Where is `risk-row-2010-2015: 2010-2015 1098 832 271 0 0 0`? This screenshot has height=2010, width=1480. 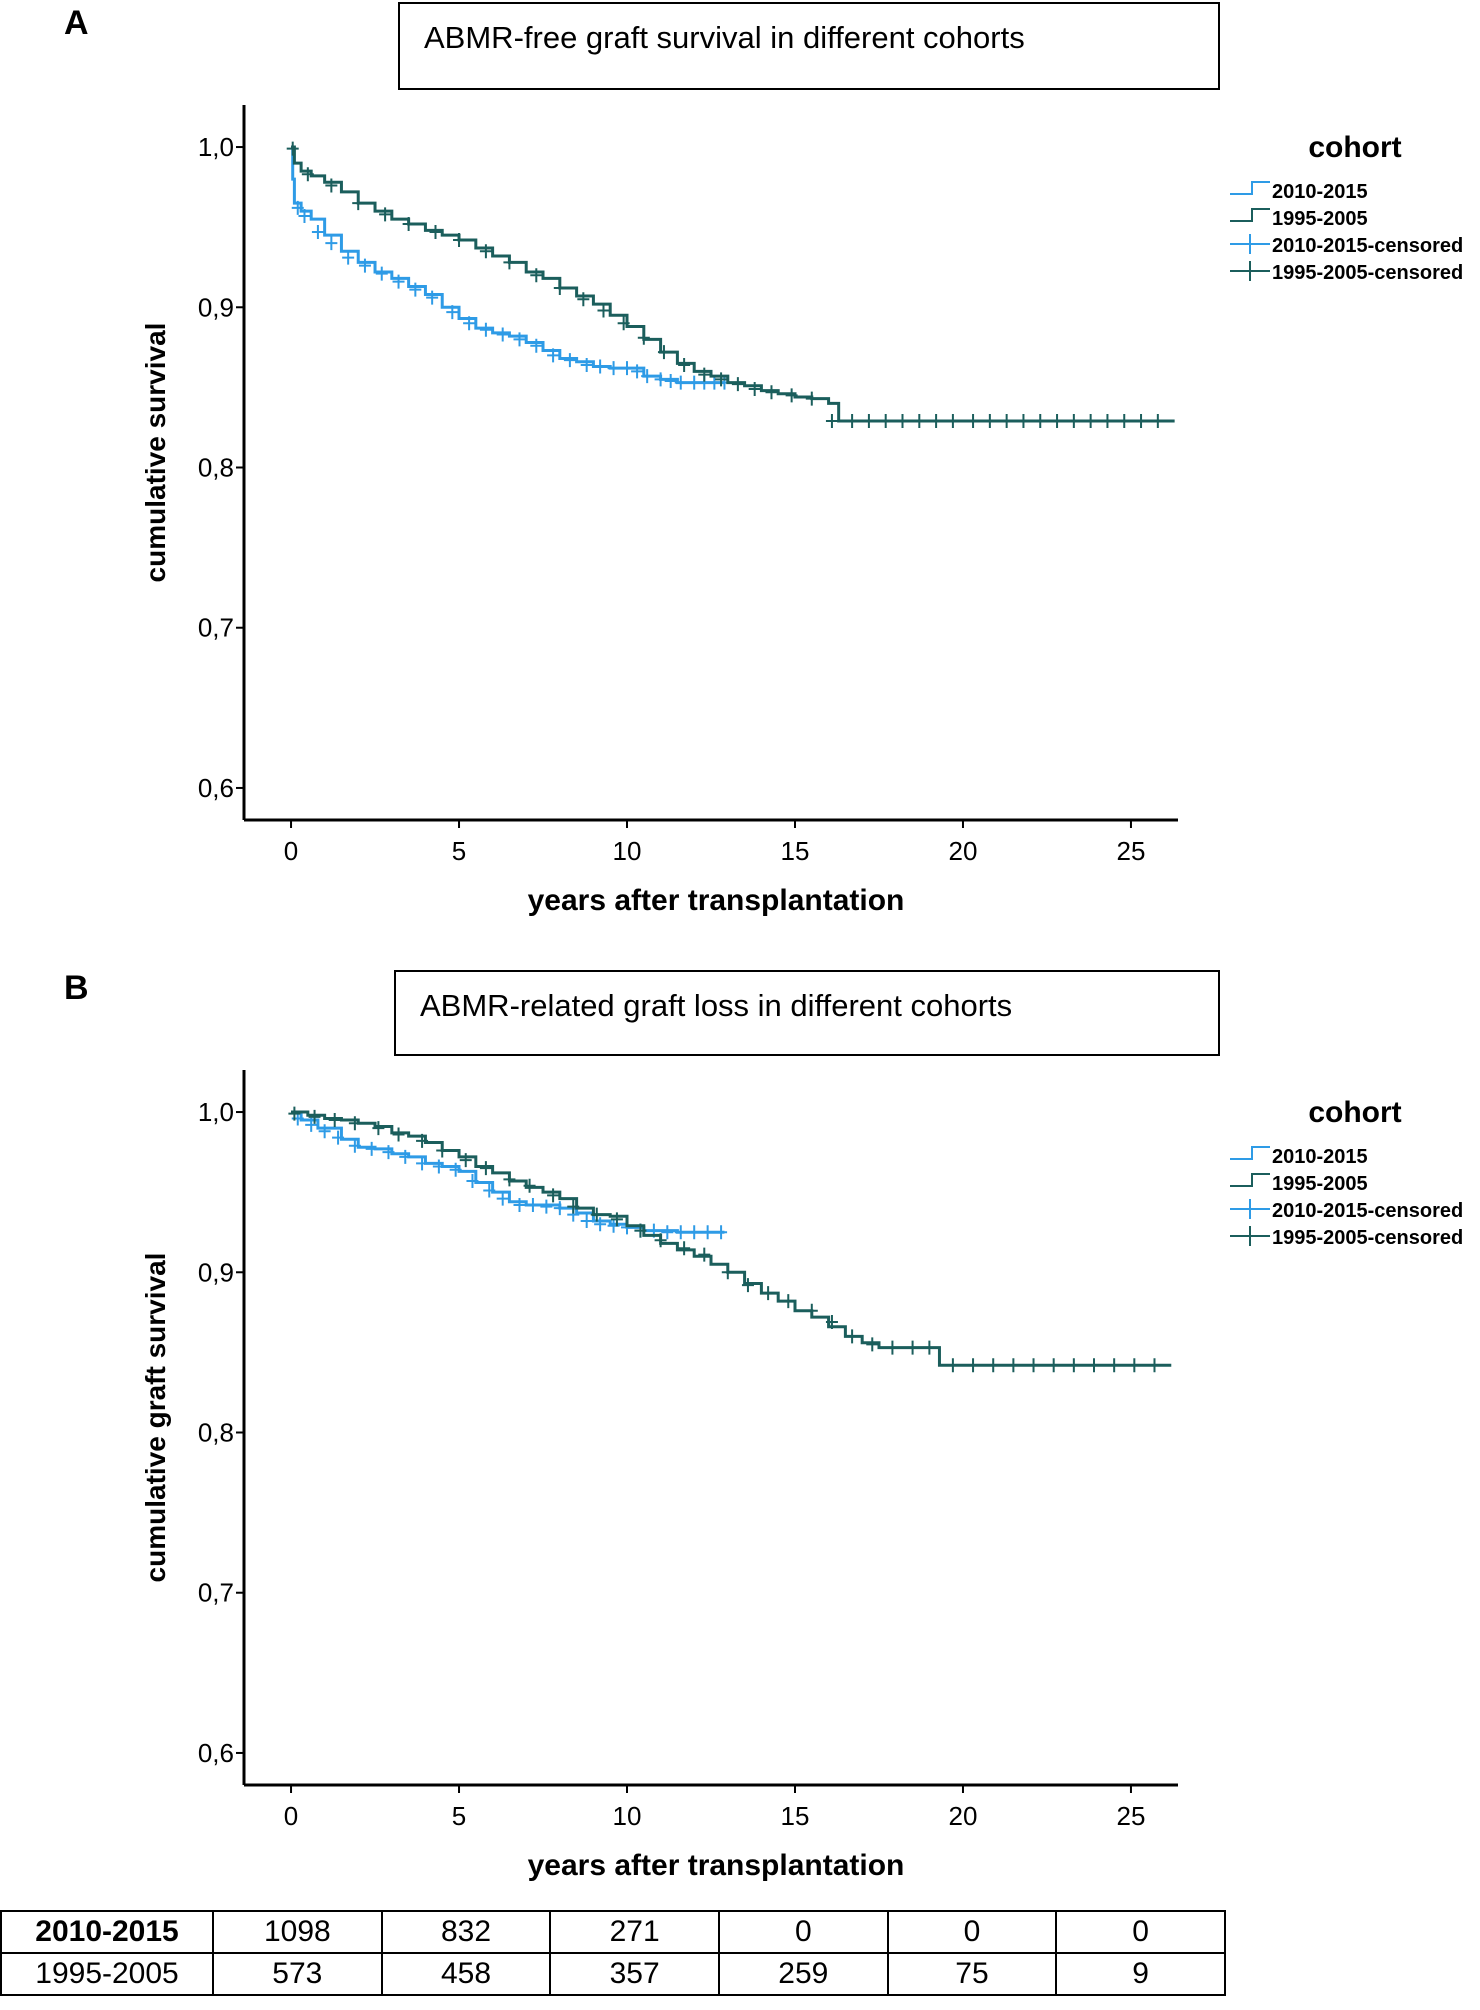 risk-row-2010-2015: 2010-2015 1098 832 271 0 0 0 is located at coordinates (613, 1932).